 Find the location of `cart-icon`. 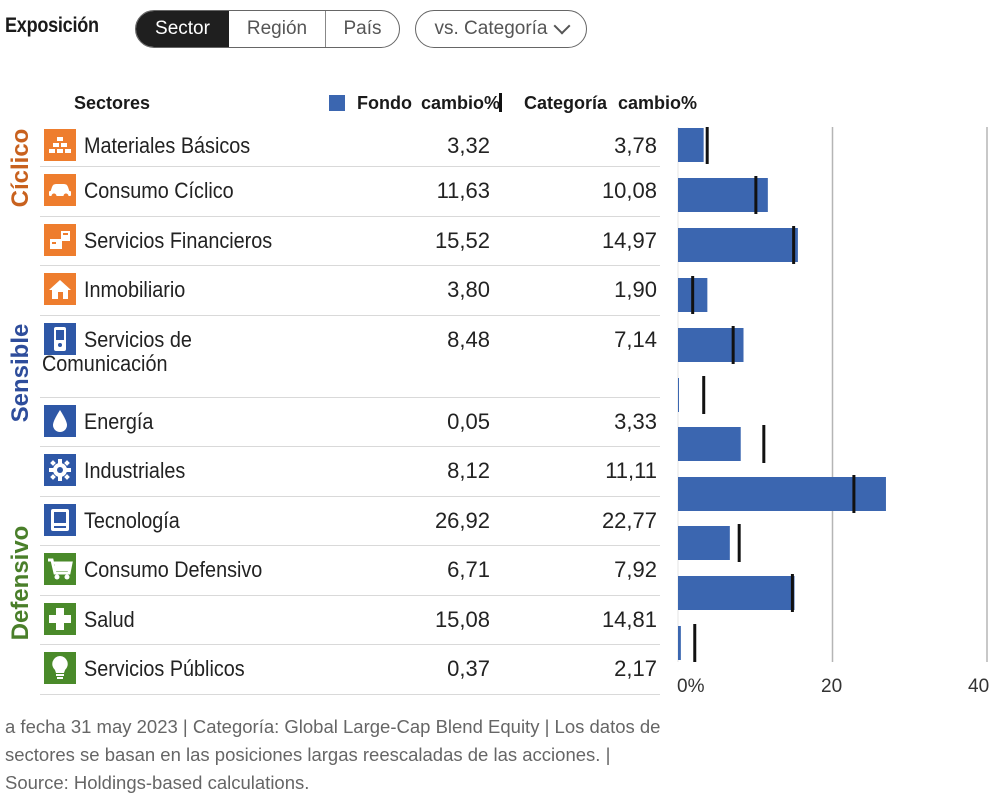

cart-icon is located at coordinates (60, 569).